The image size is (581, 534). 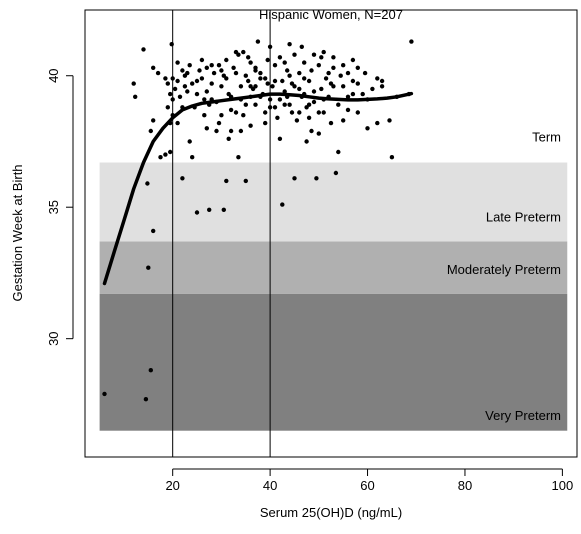 I want to click on x-tick-label: 60, so click(x=367, y=485).